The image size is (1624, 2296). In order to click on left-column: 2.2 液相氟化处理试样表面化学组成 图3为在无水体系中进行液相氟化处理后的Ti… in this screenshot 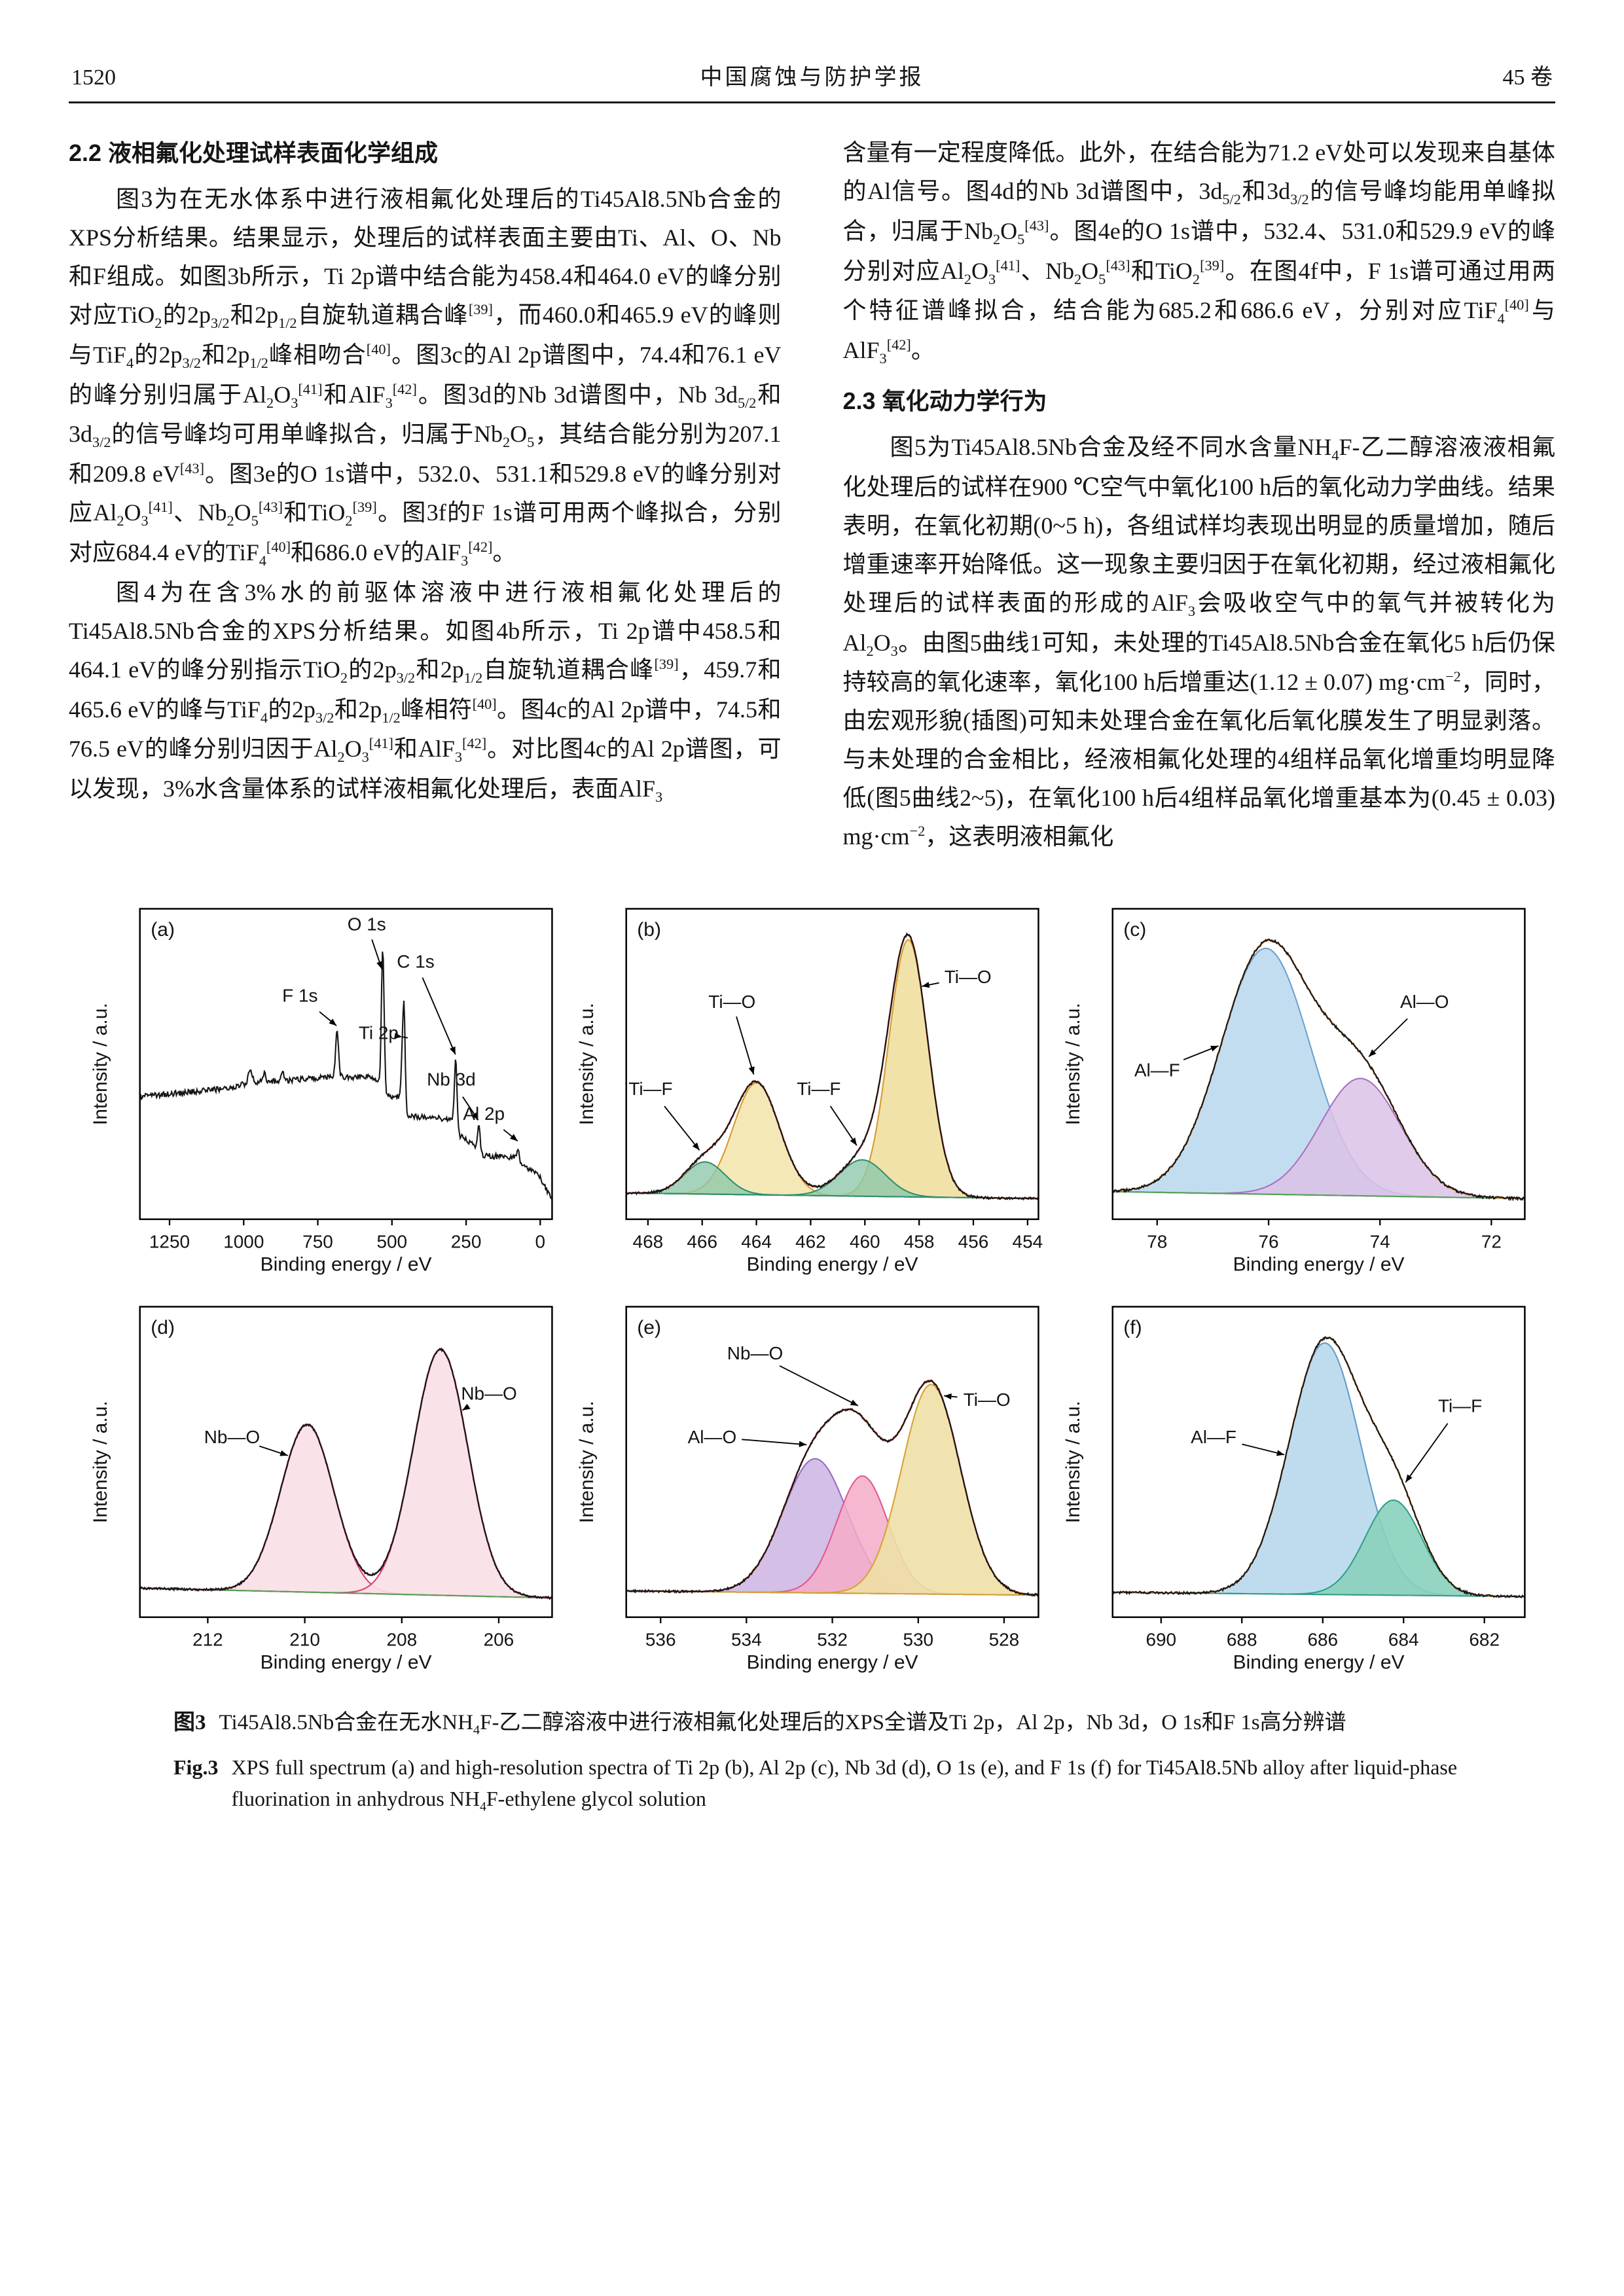, I will do `click(425, 495)`.